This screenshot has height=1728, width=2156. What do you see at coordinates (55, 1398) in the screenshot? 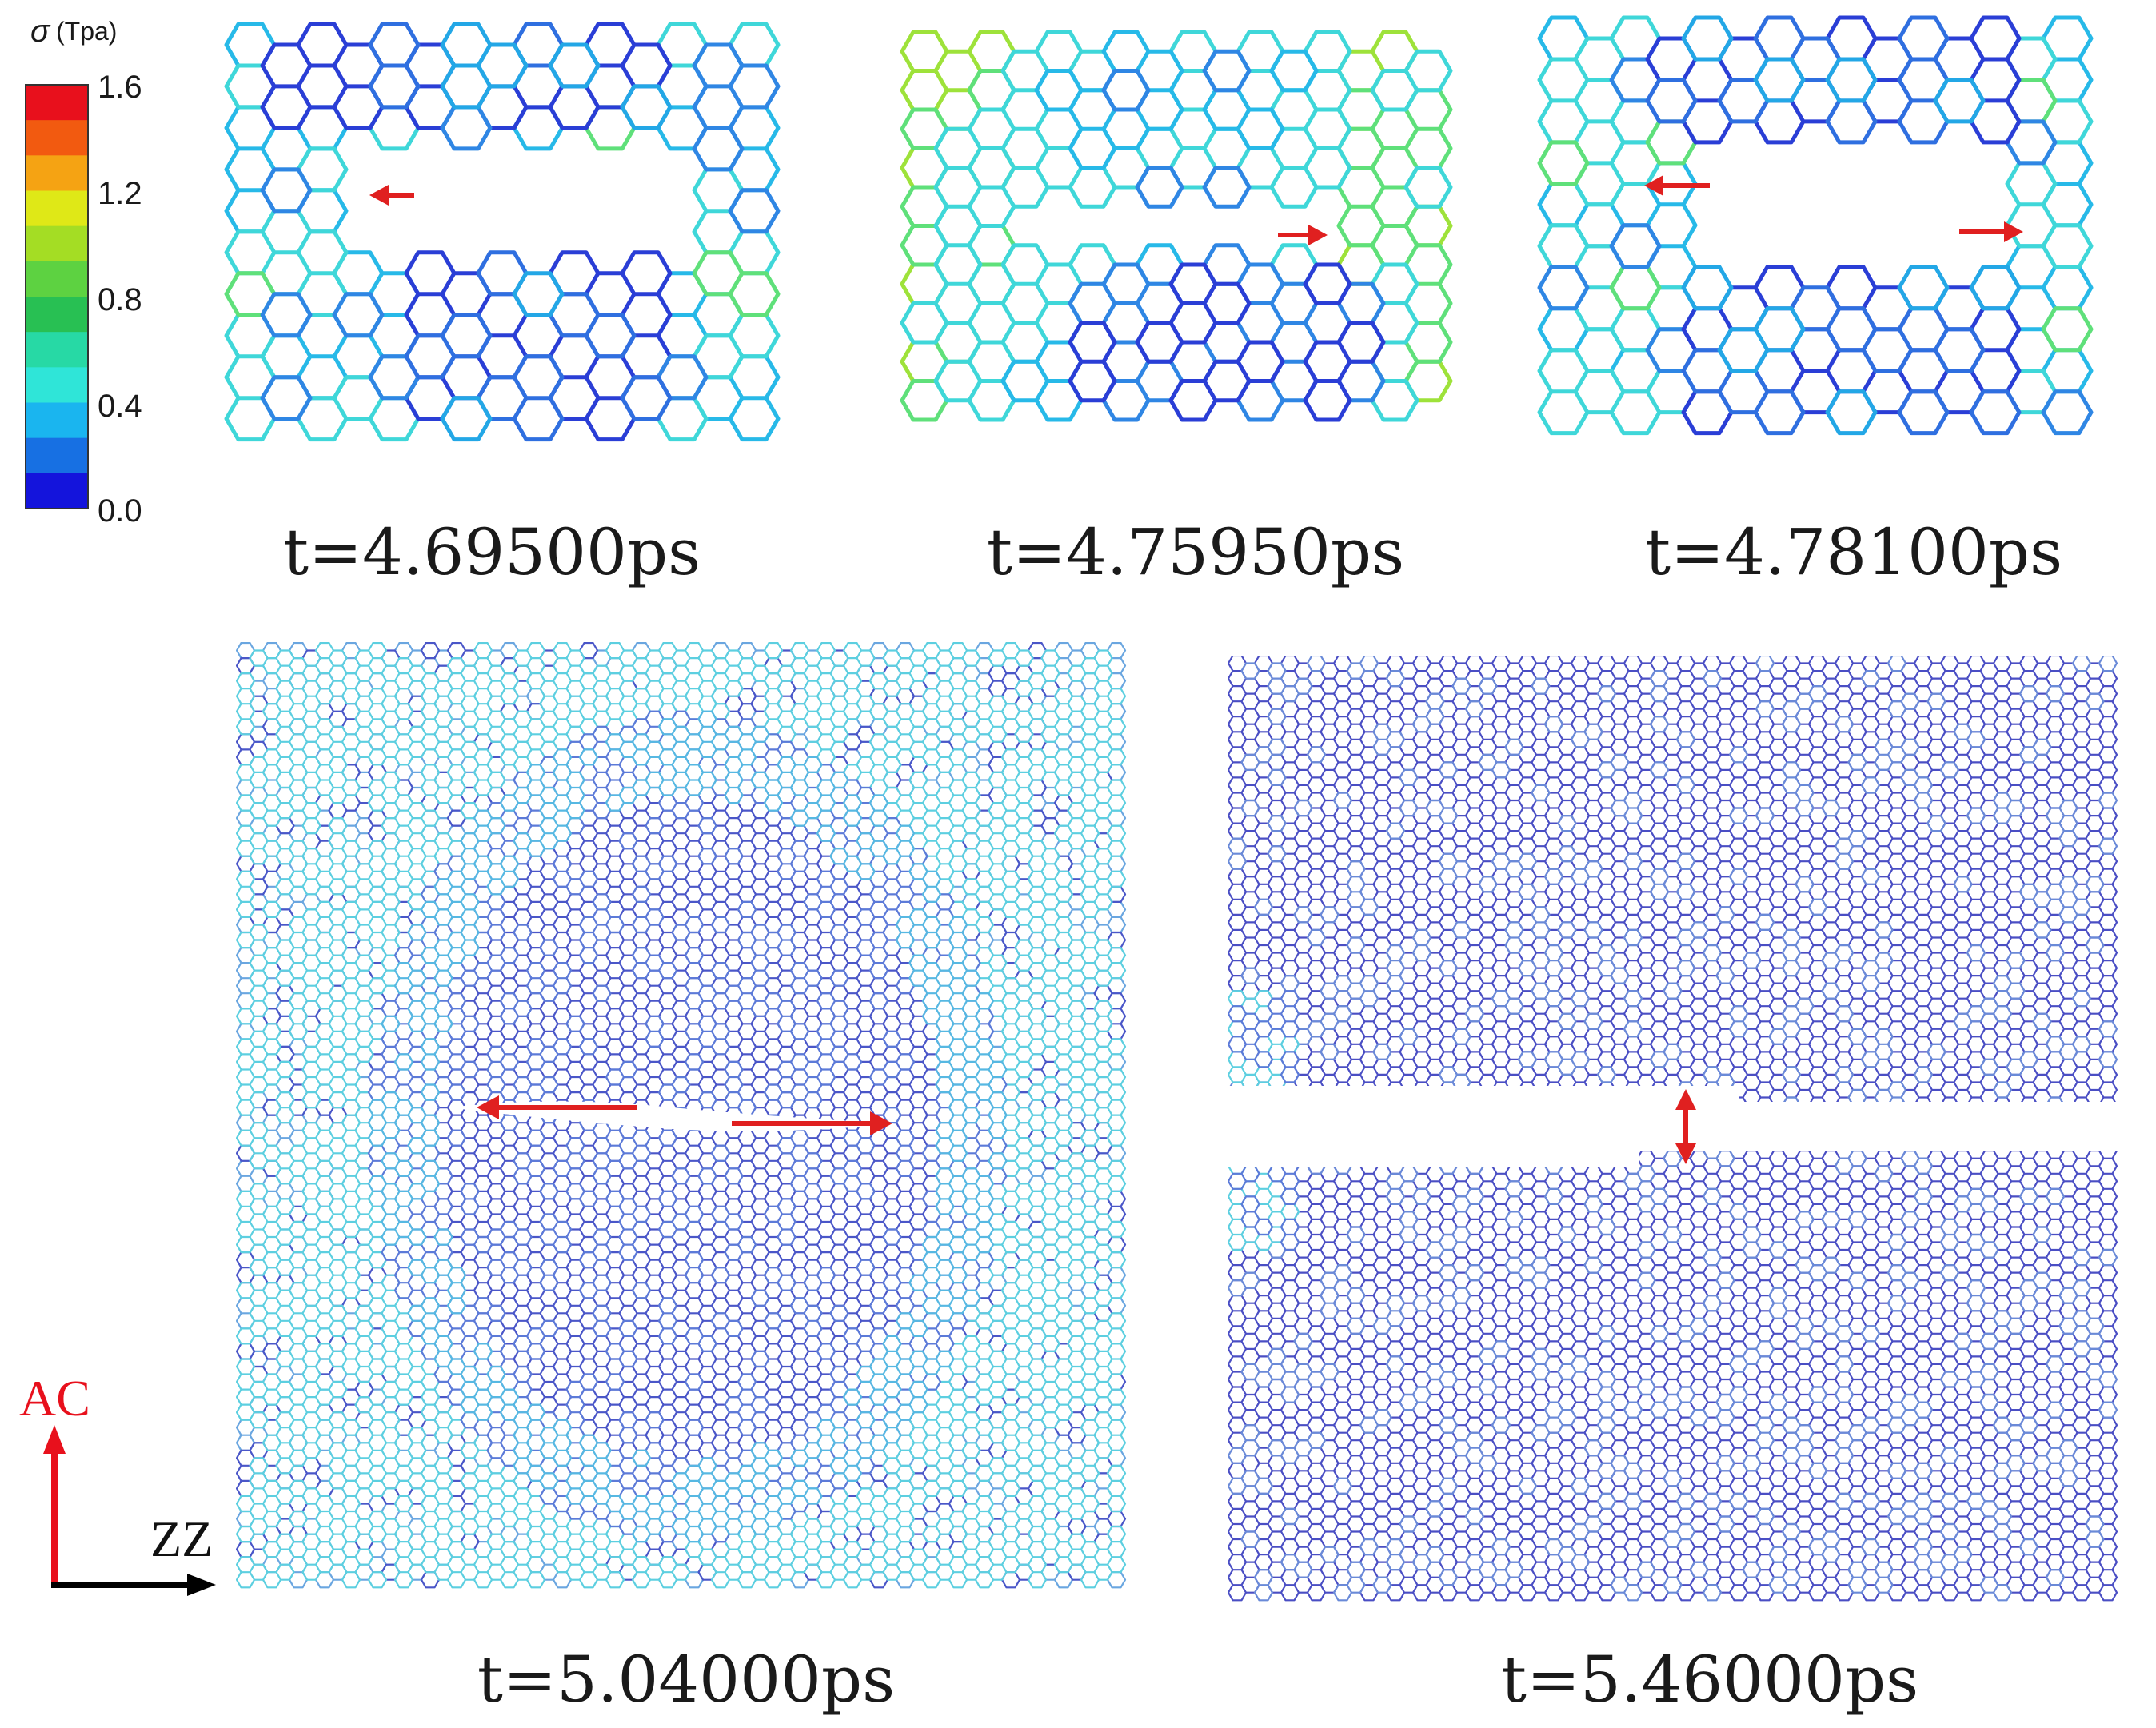
I see `ac-axis-label: AC` at bounding box center [55, 1398].